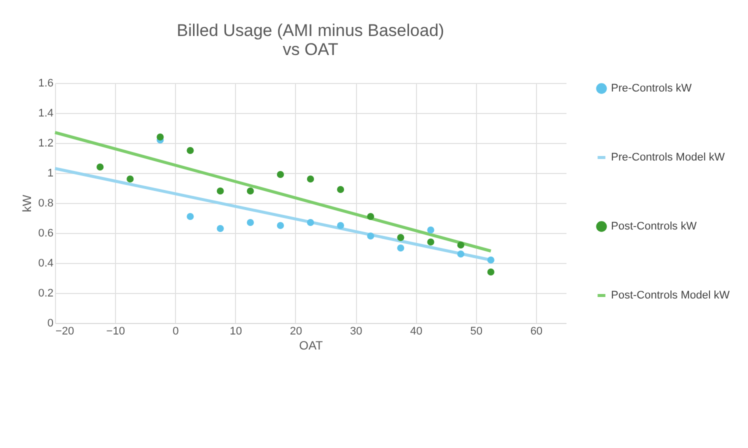 The width and height of the screenshot is (748, 448). I want to click on chart-title: Billed Usage (AMI minus Baseload) vs OAT, so click(310, 40).